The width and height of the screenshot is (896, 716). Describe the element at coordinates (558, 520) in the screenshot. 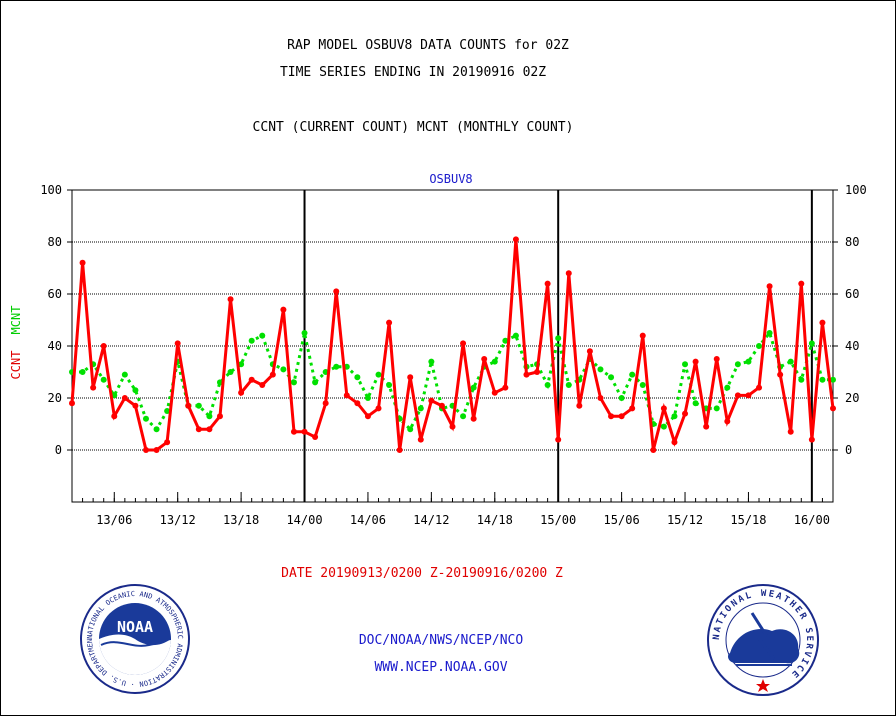

I see `x-tick-label: 15/00` at that location.